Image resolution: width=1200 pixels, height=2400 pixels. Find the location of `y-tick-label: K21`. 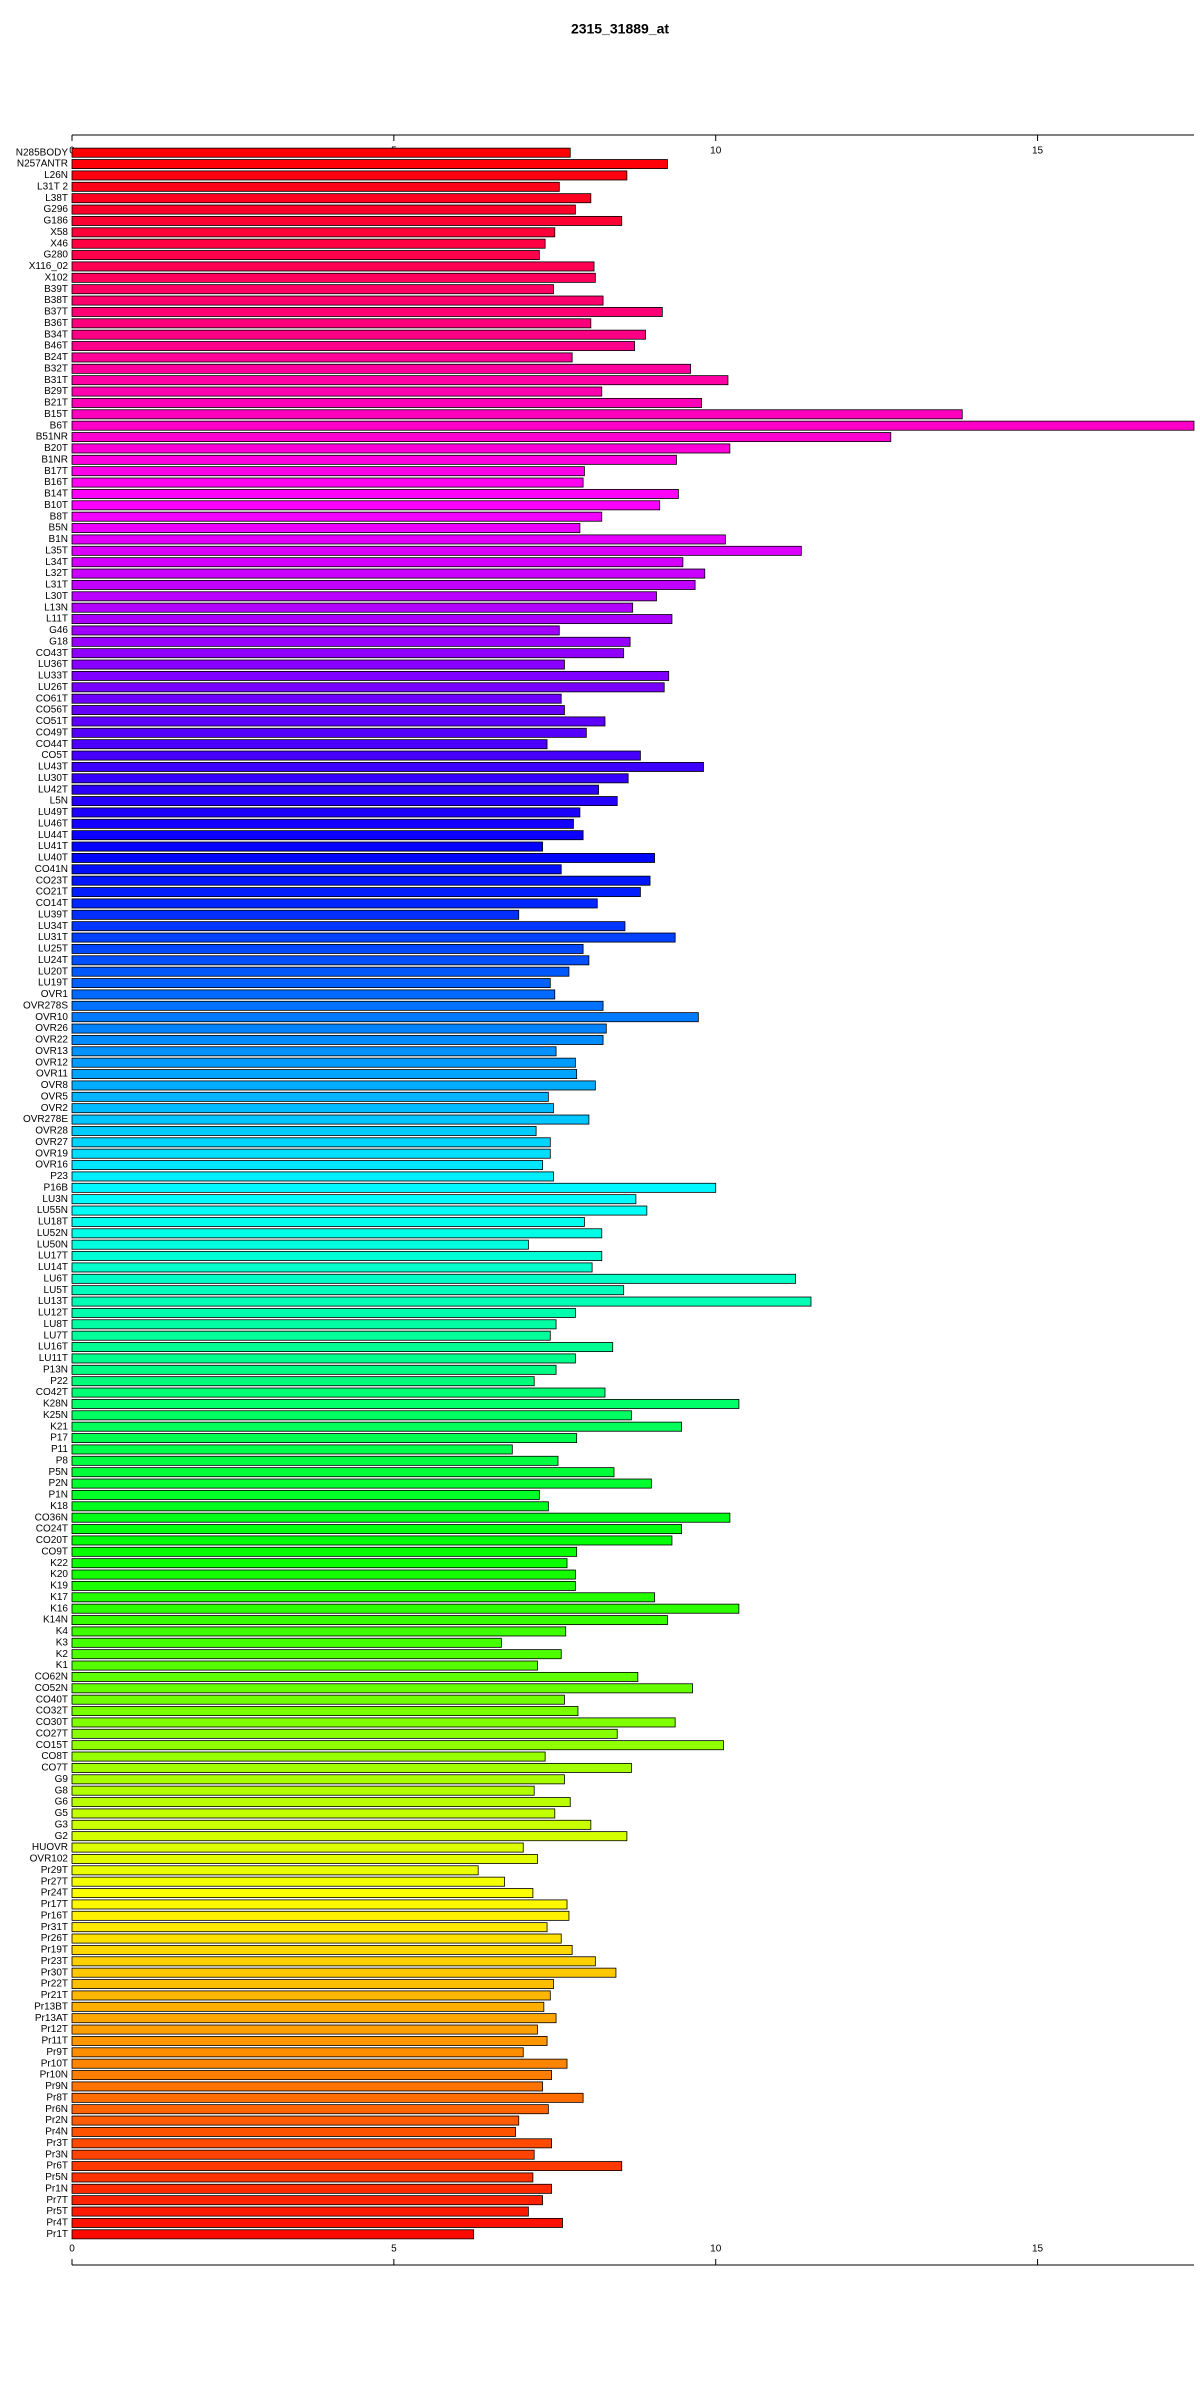

y-tick-label: K21 is located at coordinates (59, 1426).